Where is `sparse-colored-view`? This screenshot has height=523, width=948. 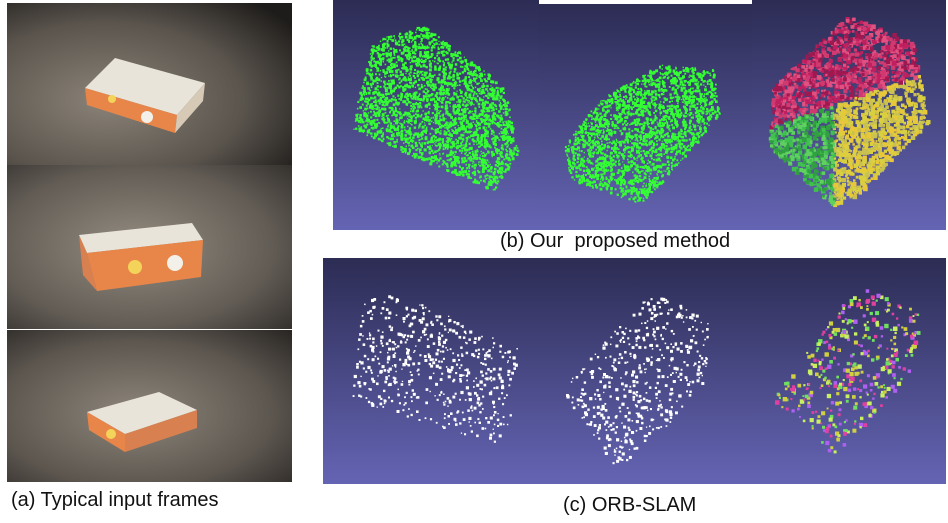
sparse-colored-view is located at coordinates (841, 371).